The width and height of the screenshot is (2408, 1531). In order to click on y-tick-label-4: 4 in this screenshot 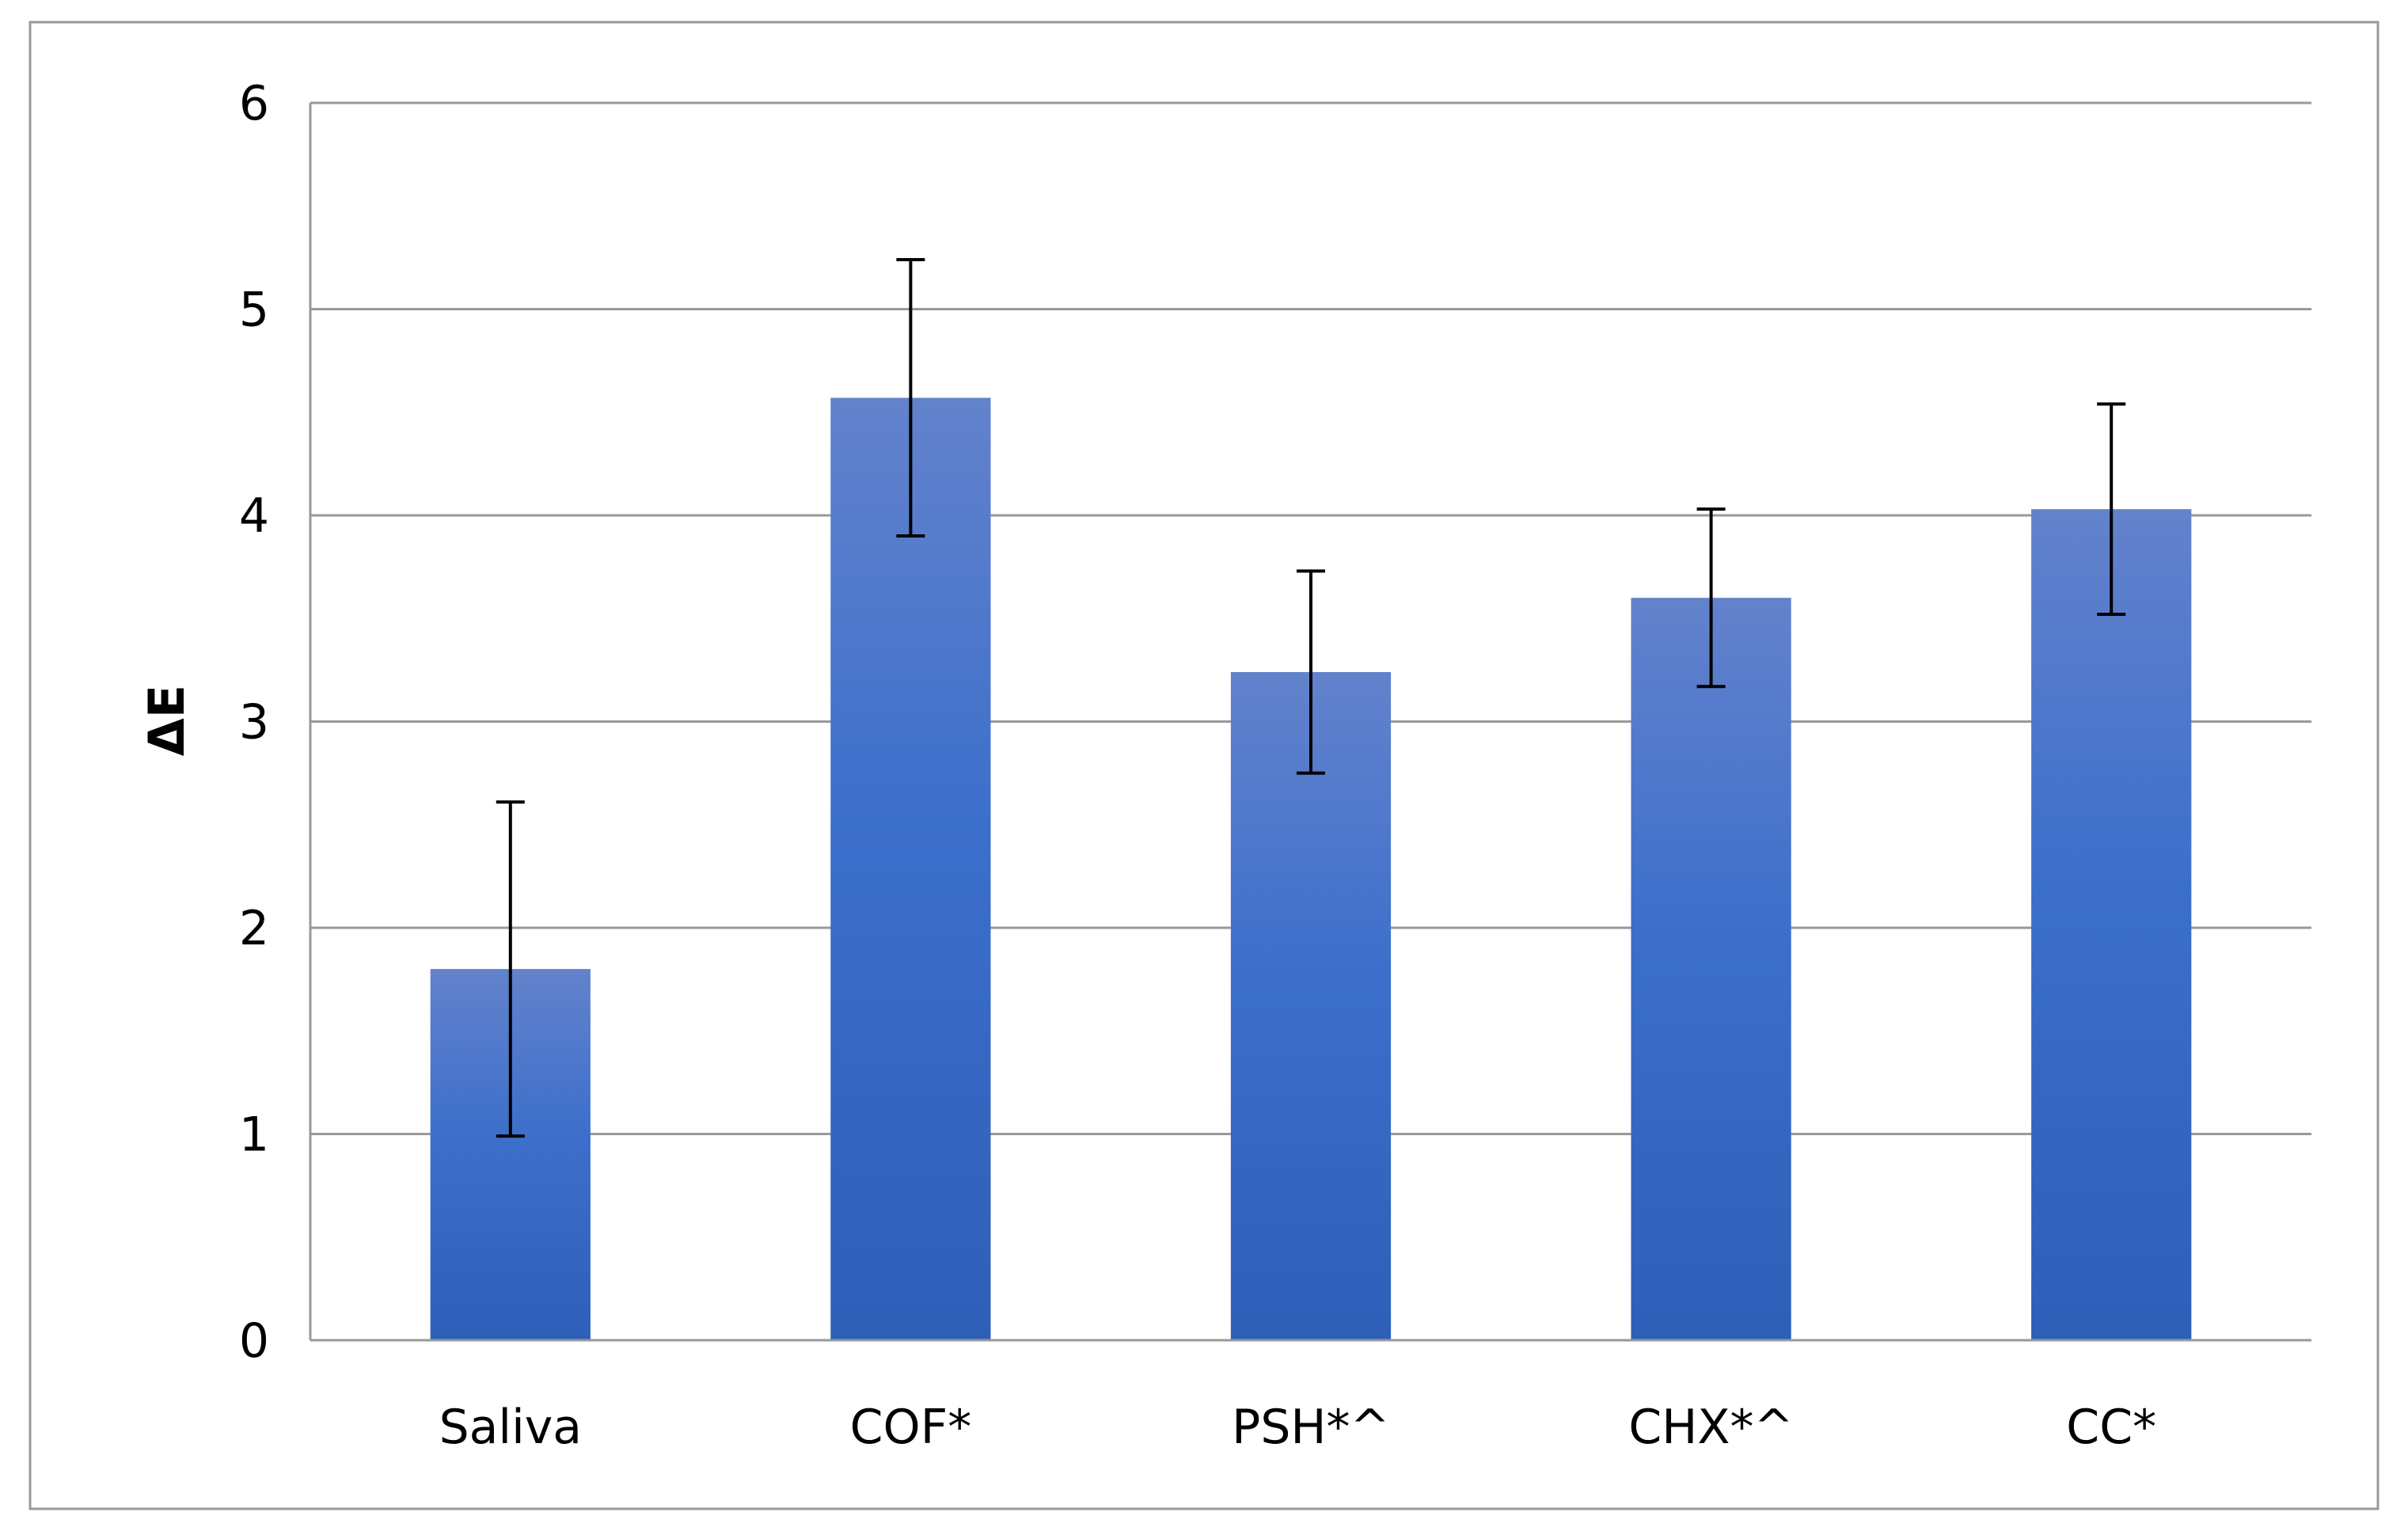, I will do `click(254, 516)`.